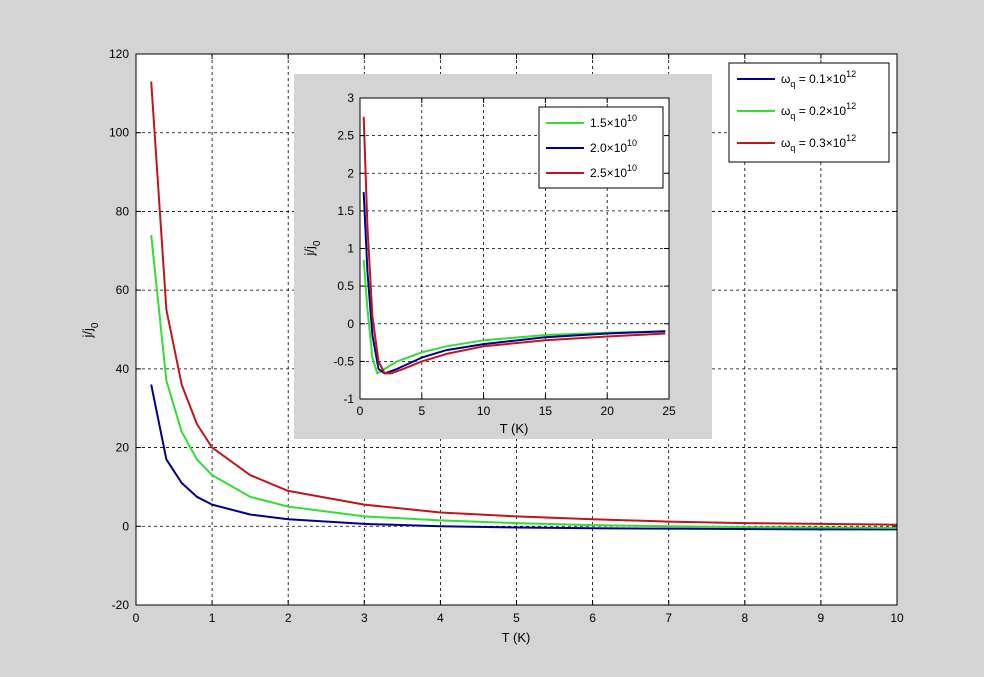 This screenshot has width=984, height=677. Describe the element at coordinates (546, 411) in the screenshot. I see `inset-x-tick-label: 15` at that location.